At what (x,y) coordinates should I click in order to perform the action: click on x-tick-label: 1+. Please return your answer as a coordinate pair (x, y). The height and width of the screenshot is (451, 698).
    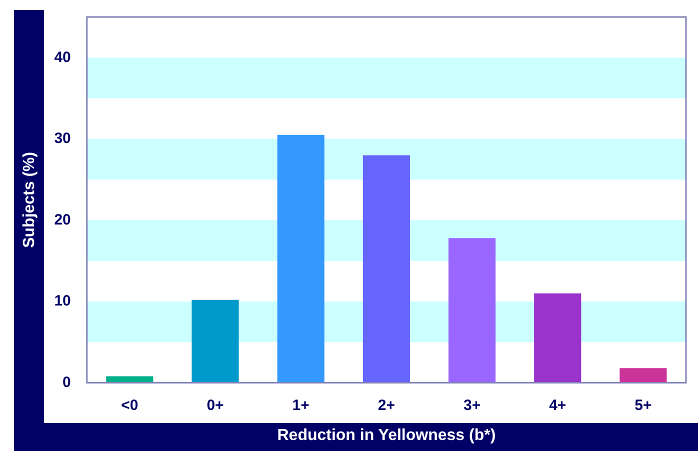
    Looking at the image, I should click on (301, 405).